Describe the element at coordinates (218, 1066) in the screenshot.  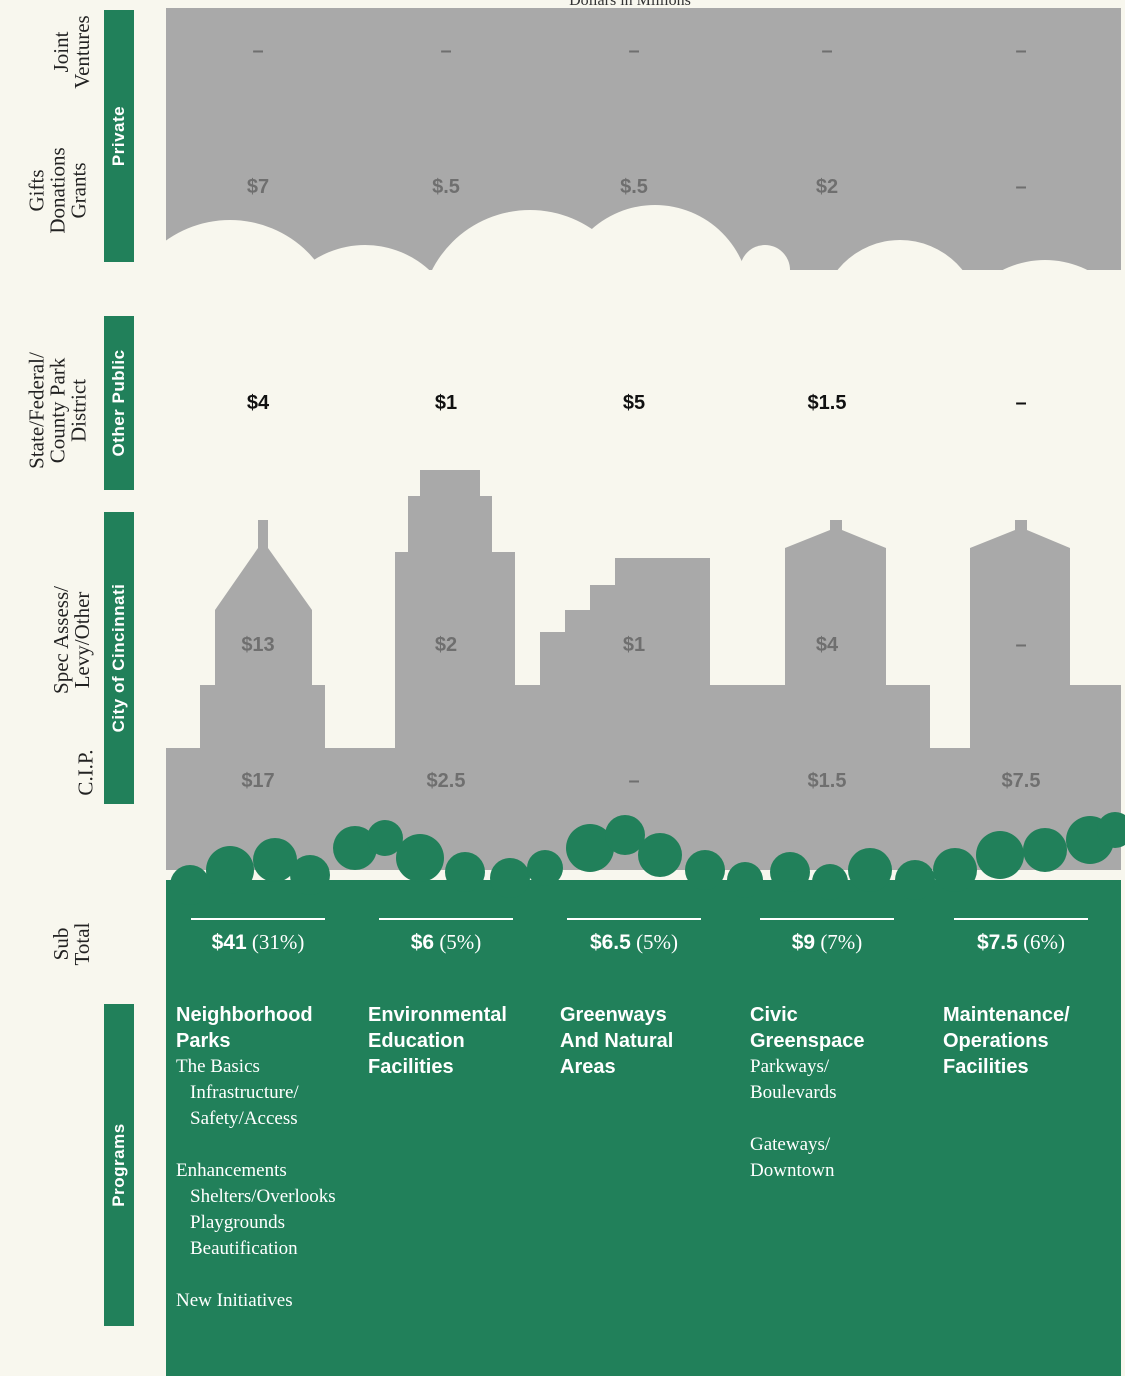
I see `program-item: The Basics` at that location.